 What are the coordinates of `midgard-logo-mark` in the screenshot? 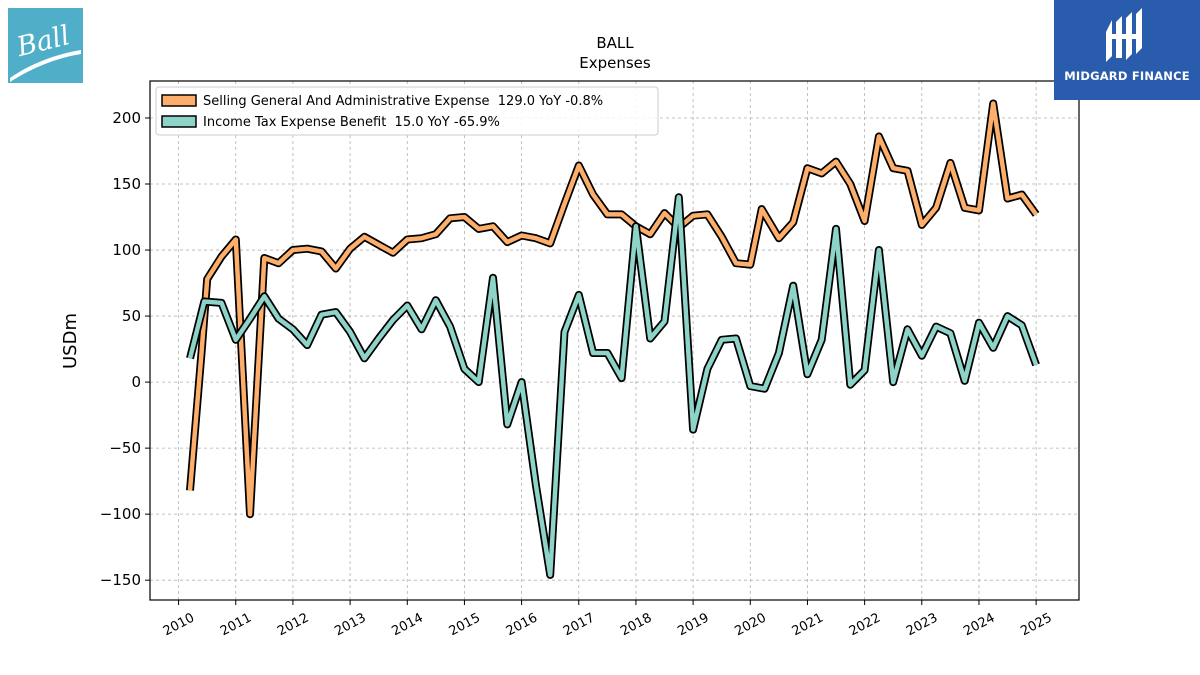 It's located at (1124, 35).